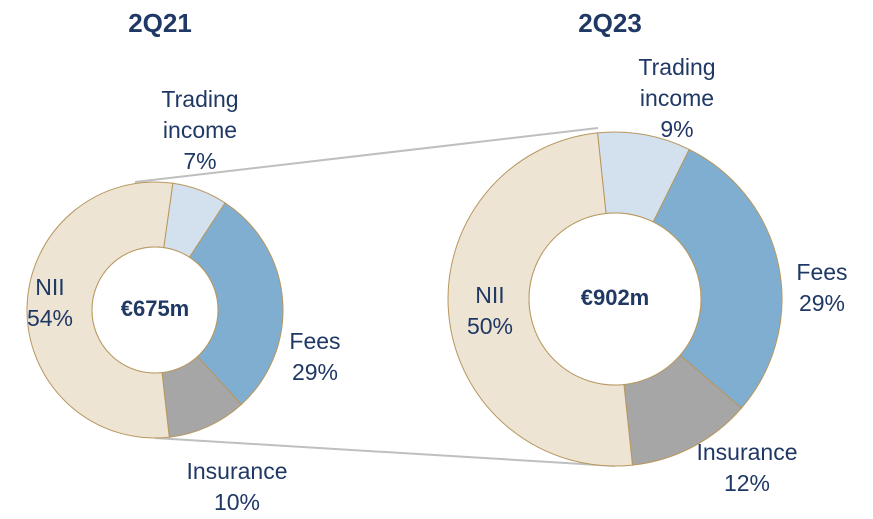 The image size is (873, 519). What do you see at coordinates (50, 318) in the screenshot?
I see `value-label: 54%` at bounding box center [50, 318].